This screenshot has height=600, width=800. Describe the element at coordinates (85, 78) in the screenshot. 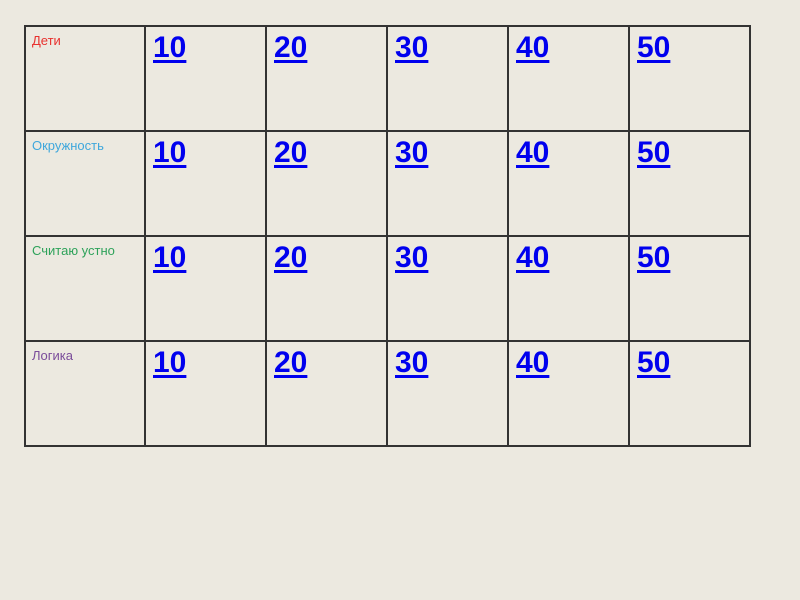

I see `category-cell: Дети` at that location.